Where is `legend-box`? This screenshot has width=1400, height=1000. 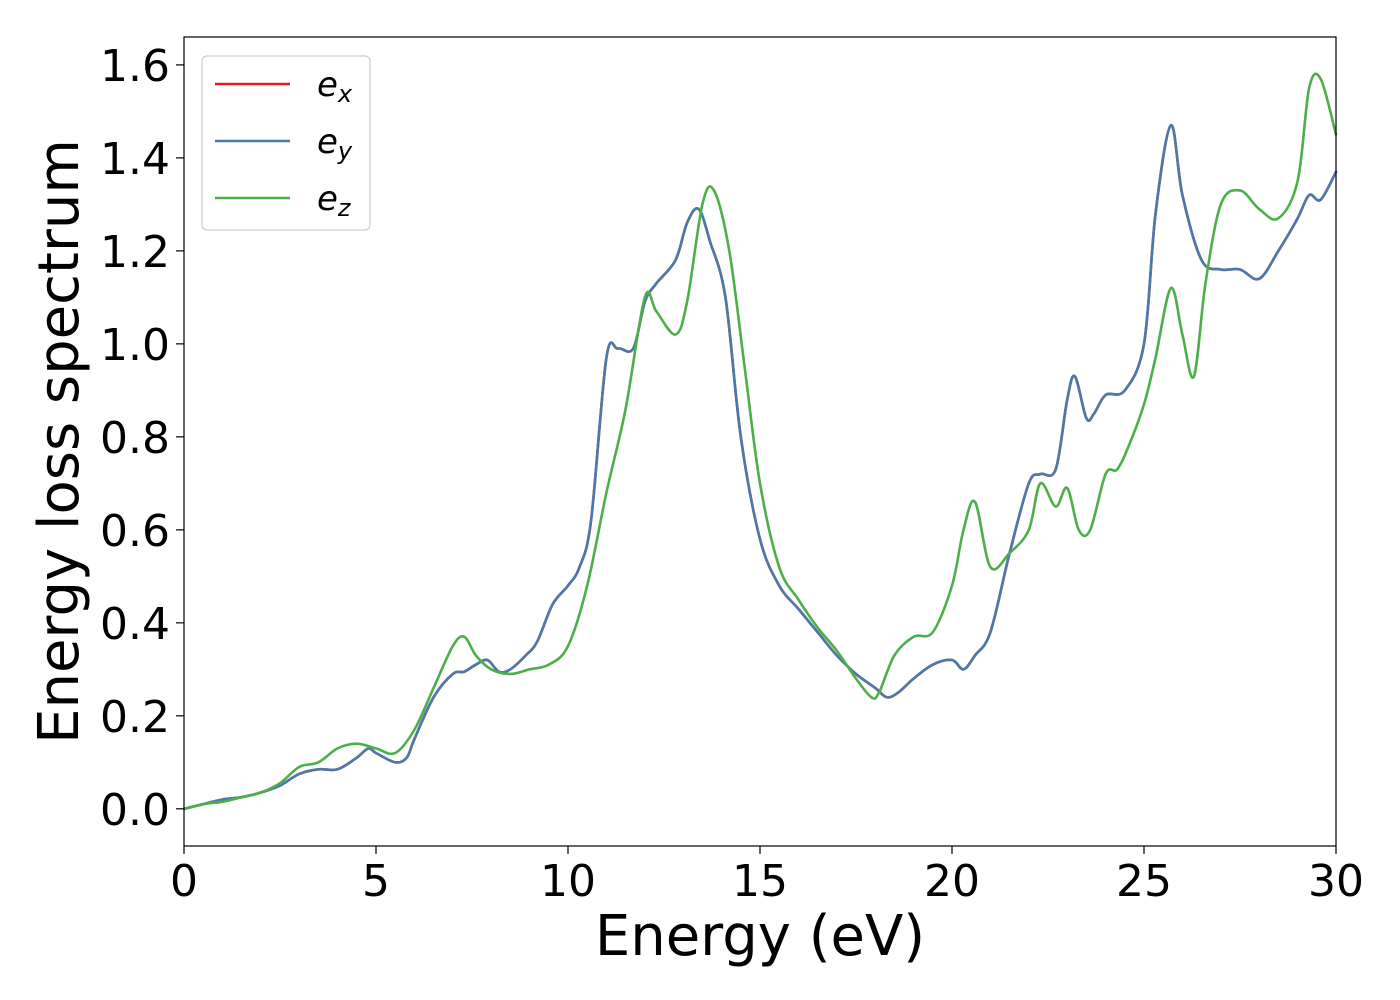
legend-box is located at coordinates (286, 143).